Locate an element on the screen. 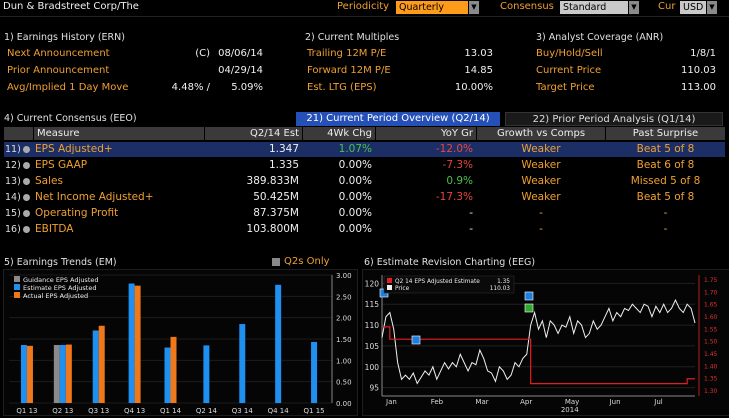  x-tick-label: Jul is located at coordinates (658, 402).